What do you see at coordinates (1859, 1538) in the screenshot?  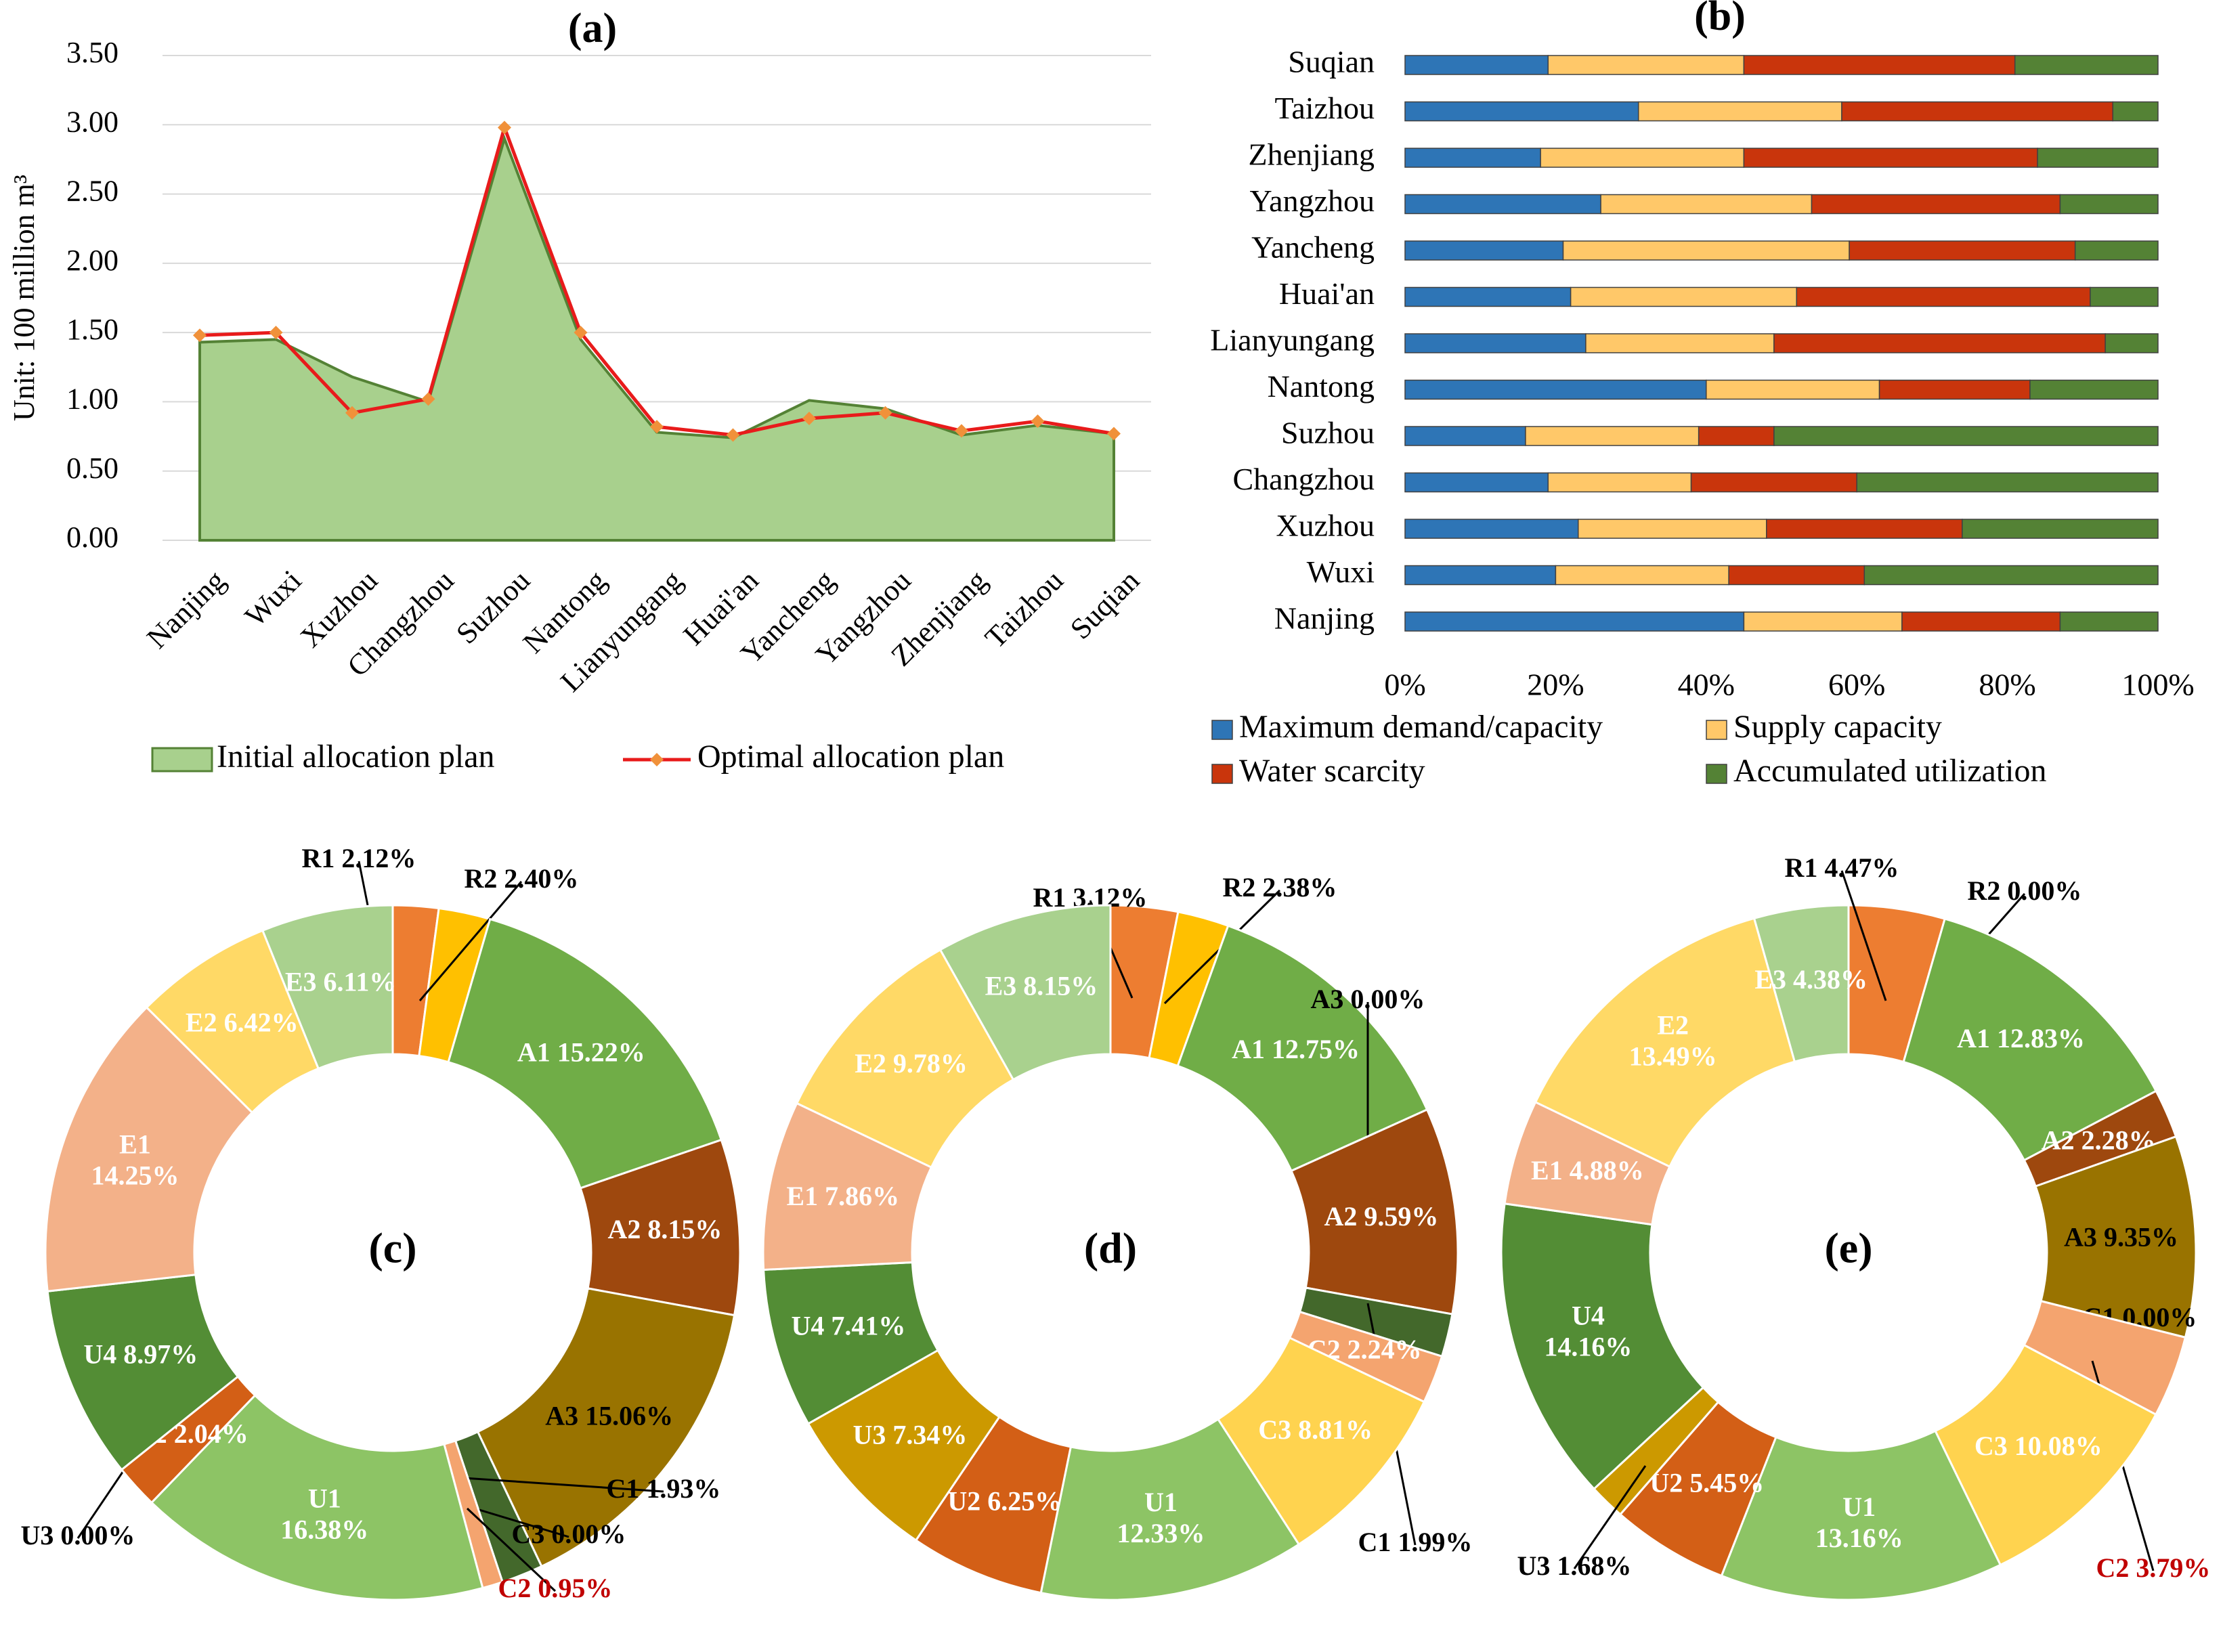 I see `slice-label: 13.16%` at bounding box center [1859, 1538].